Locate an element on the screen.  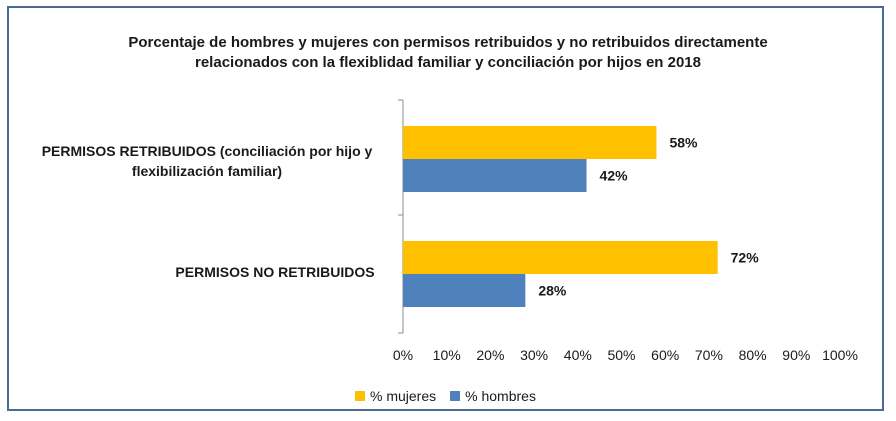
legend-label-hombres: % hombres is located at coordinates (500, 396).